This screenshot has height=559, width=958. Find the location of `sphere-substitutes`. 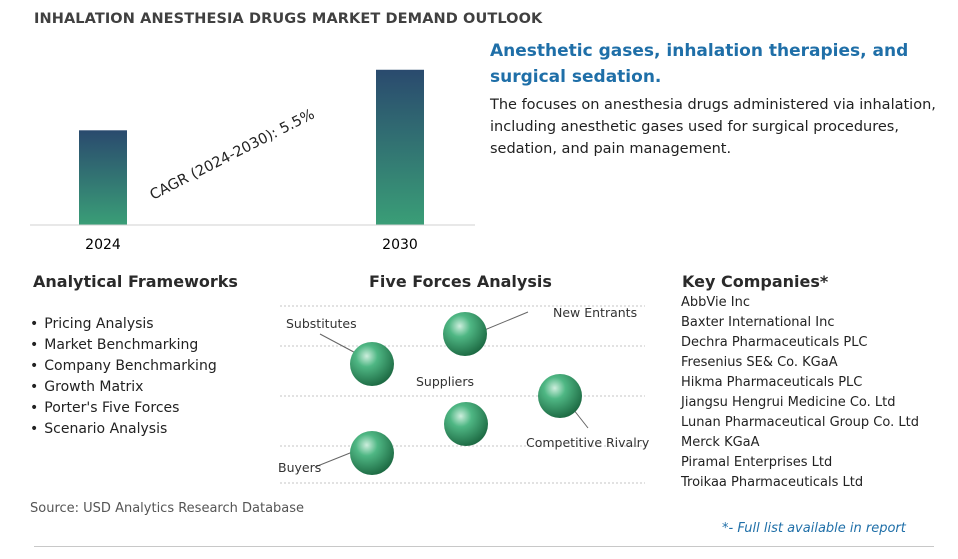

sphere-substitutes is located at coordinates (372, 364).